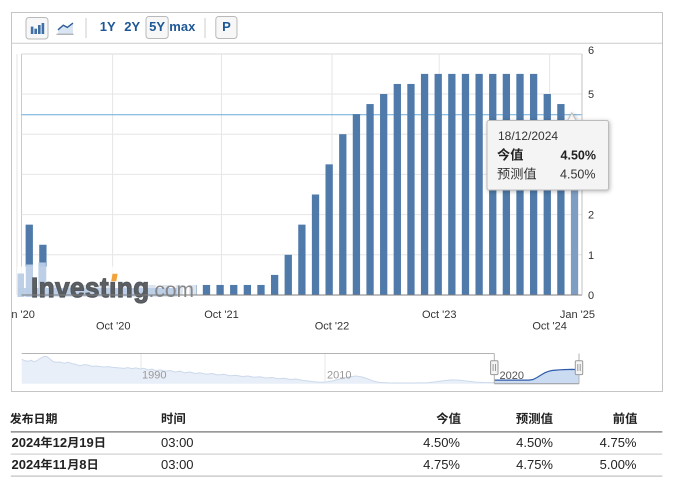 This screenshot has height=481, width=676. What do you see at coordinates (154, 376) in the screenshot?
I see `svg-text: 1990` at bounding box center [154, 376].